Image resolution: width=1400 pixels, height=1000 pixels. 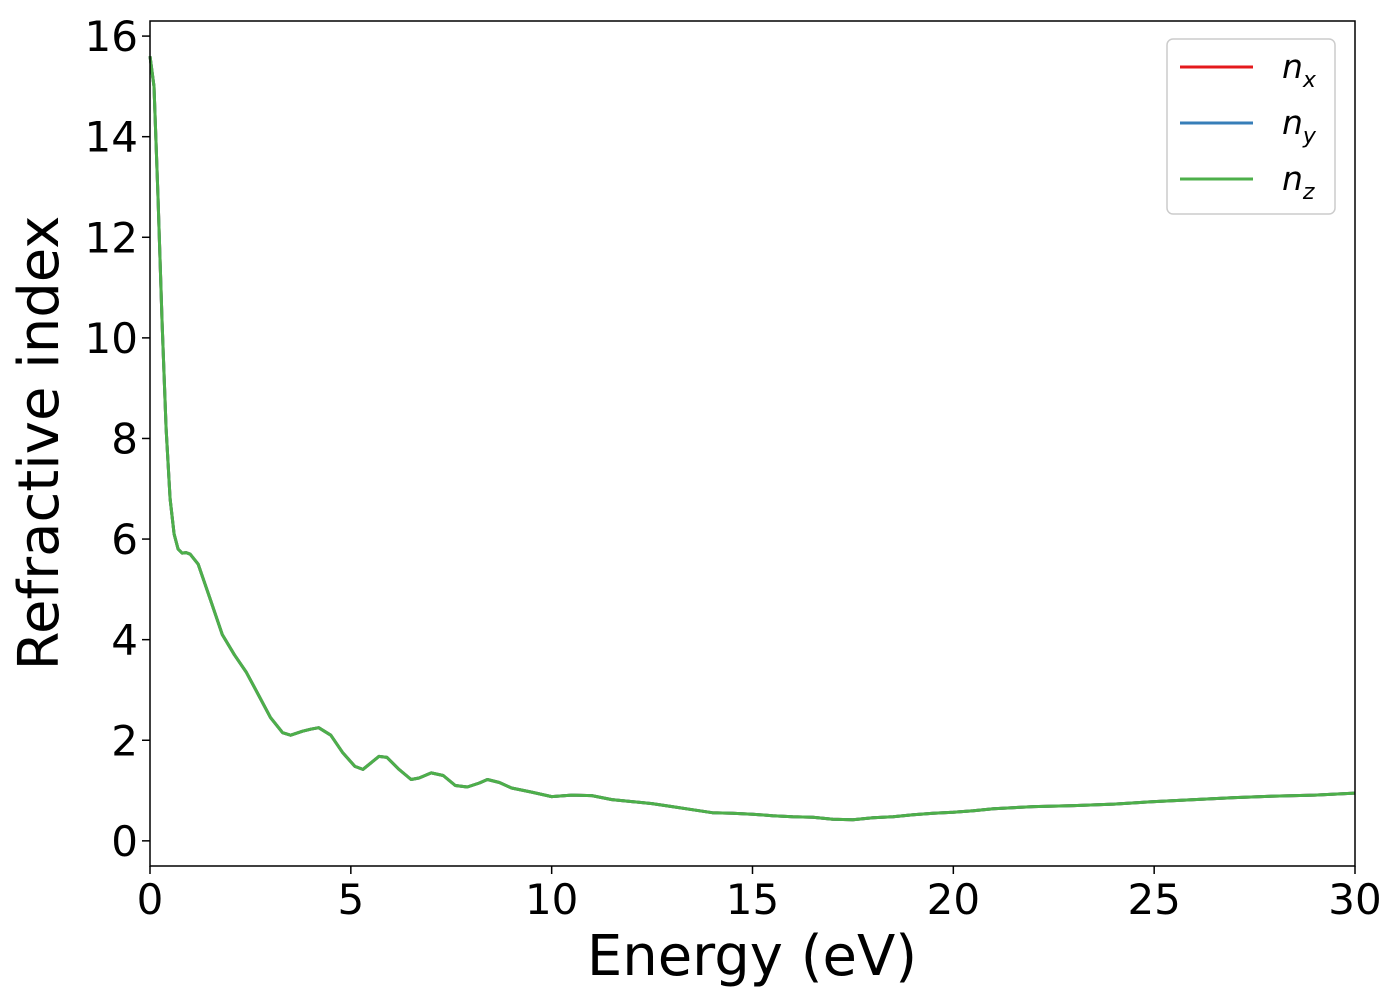 What do you see at coordinates (124, 640) in the screenshot?
I see `y-tick-label: 4` at bounding box center [124, 640].